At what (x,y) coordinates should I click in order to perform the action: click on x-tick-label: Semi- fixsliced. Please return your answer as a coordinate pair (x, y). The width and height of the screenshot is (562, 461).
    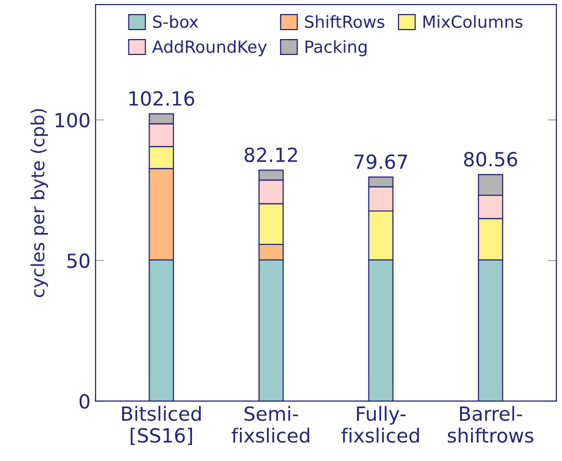
    Looking at the image, I should click on (271, 424).